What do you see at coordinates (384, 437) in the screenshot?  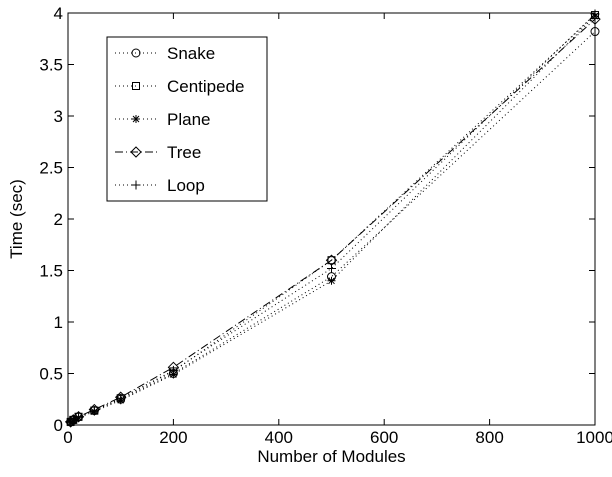 I see `x-tick-label: 600` at bounding box center [384, 437].